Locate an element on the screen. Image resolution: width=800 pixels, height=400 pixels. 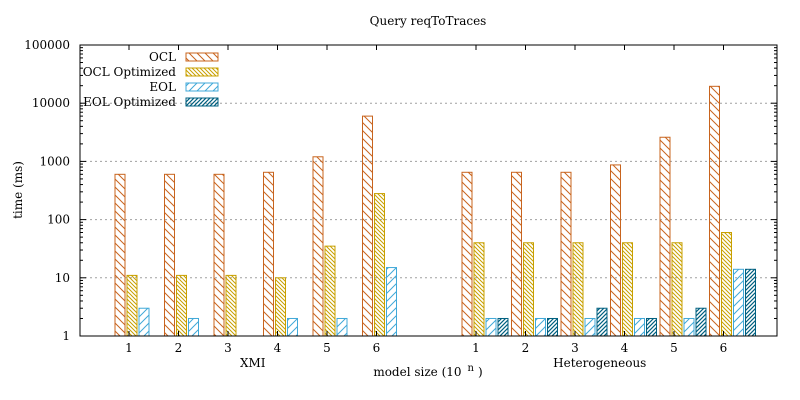
chart-title: Query reqToTraces is located at coordinates (428, 21).